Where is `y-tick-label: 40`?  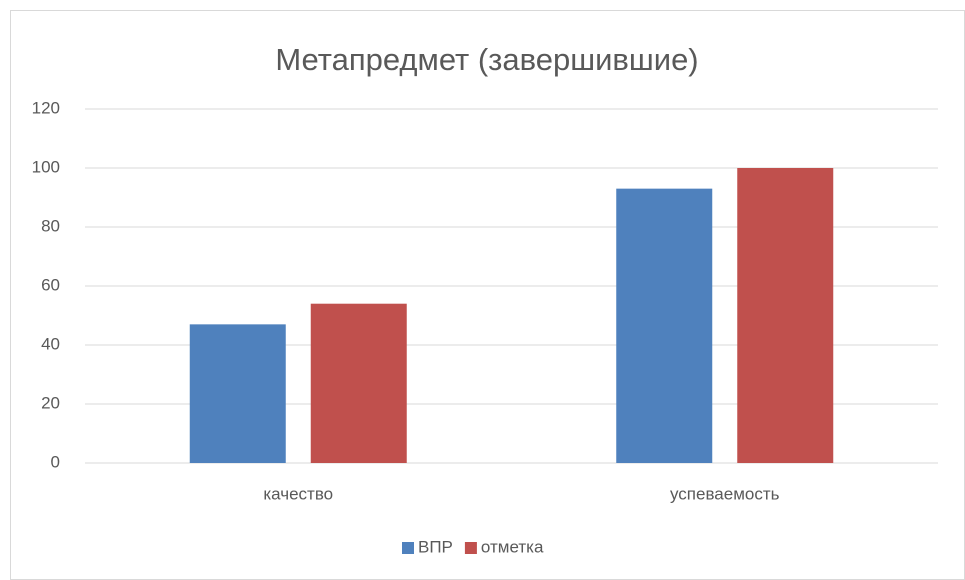 y-tick-label: 40 is located at coordinates (50, 343).